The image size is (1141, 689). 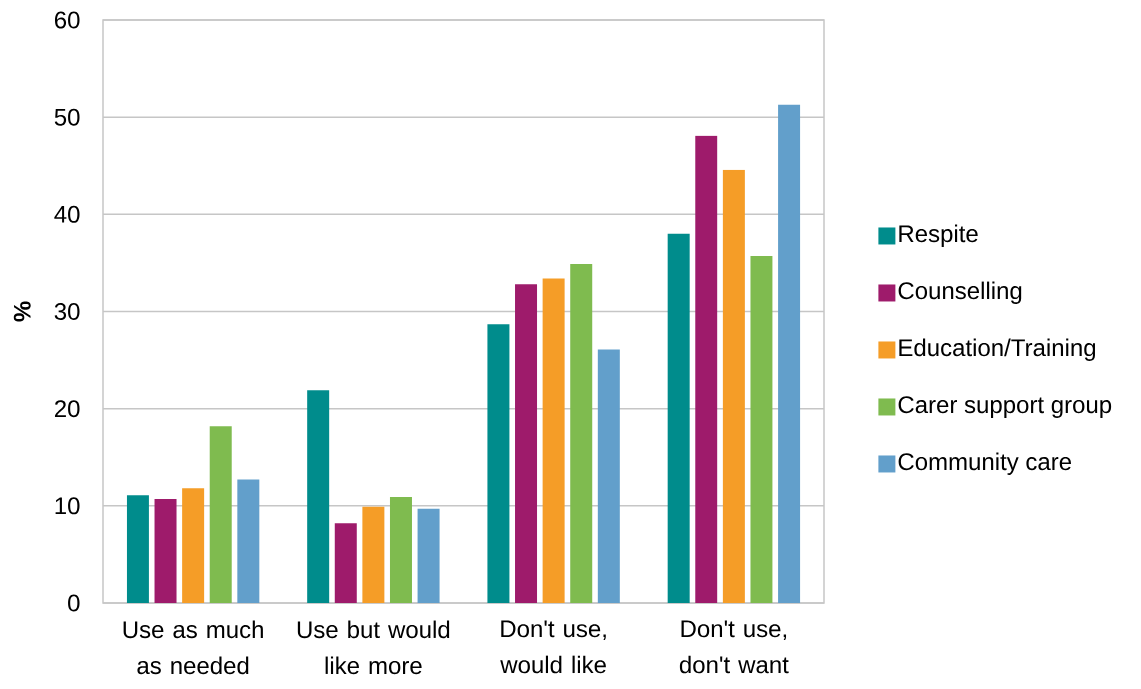 What do you see at coordinates (997, 349) in the screenshot?
I see `legend-label: Education/Training` at bounding box center [997, 349].